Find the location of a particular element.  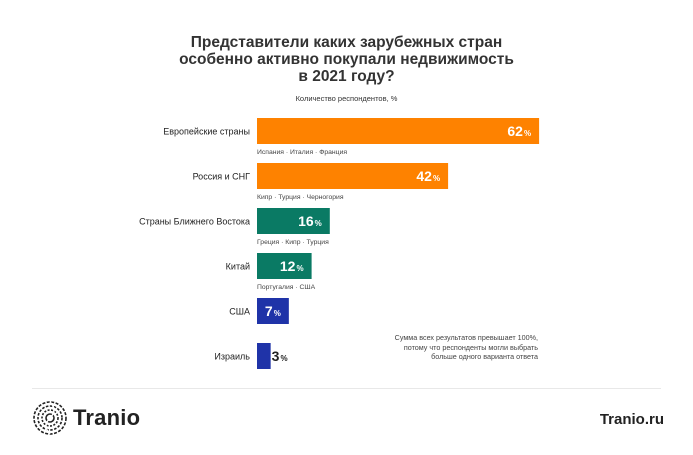

category-label: Россия и СНГ is located at coordinates (222, 177).